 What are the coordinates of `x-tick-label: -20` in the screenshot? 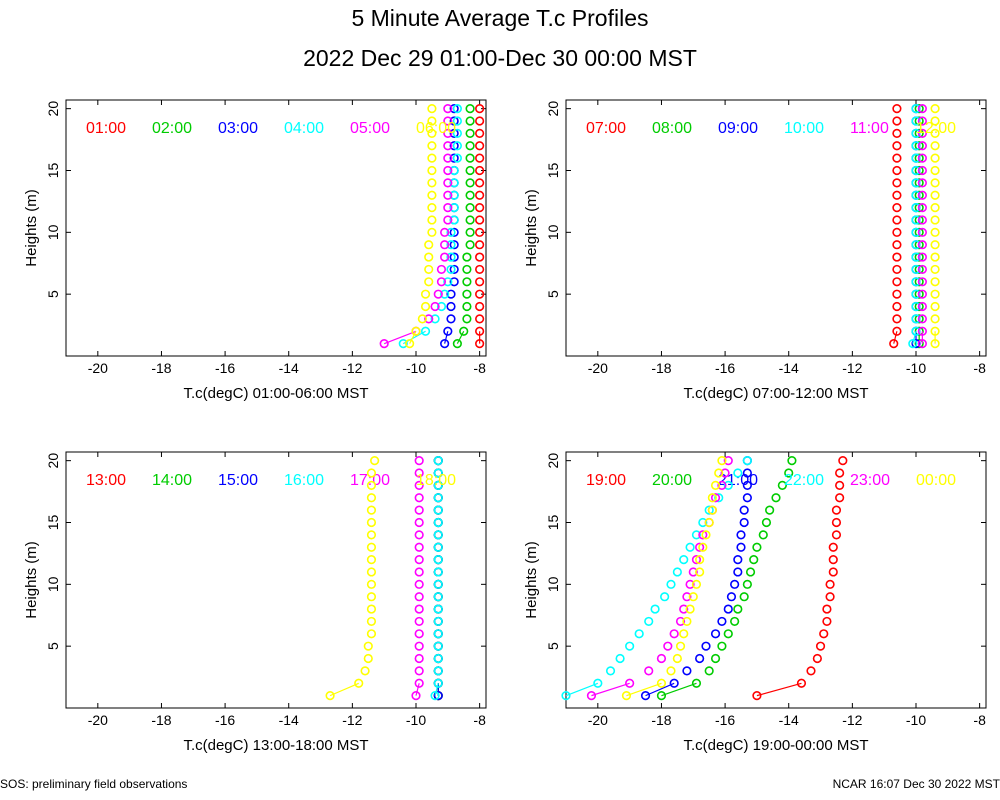 It's located at (598, 368).